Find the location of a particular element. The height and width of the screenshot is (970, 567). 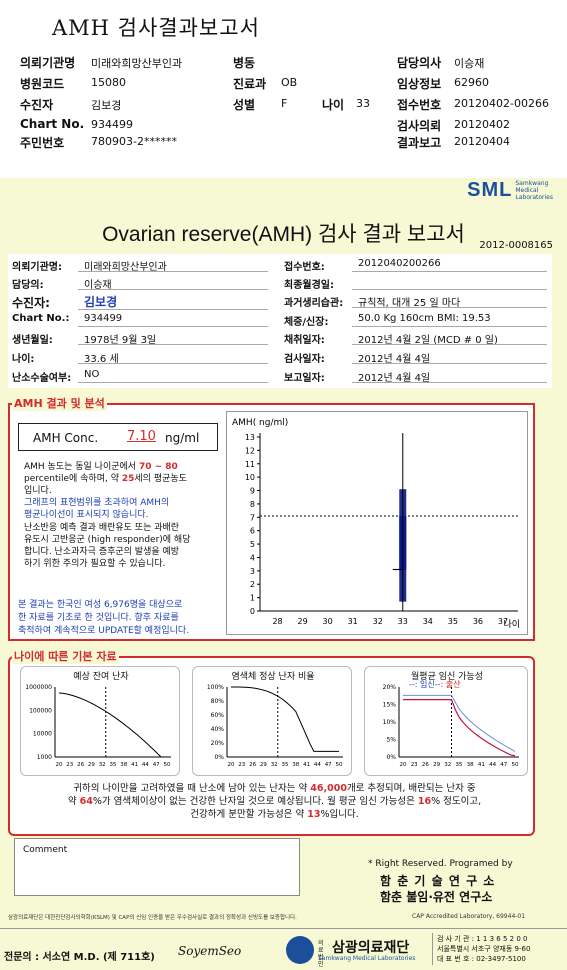

info-value: 934499 is located at coordinates (103, 318).